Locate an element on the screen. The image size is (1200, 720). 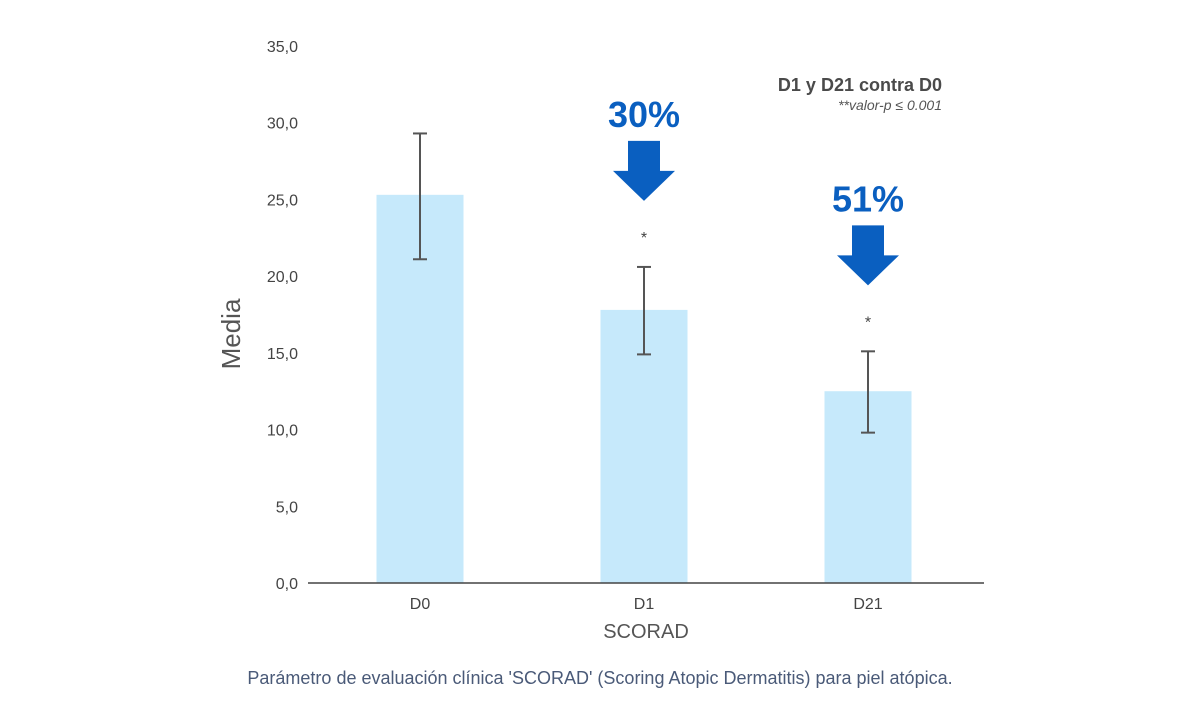
reduction-percentage: 51% is located at coordinates (868, 198).